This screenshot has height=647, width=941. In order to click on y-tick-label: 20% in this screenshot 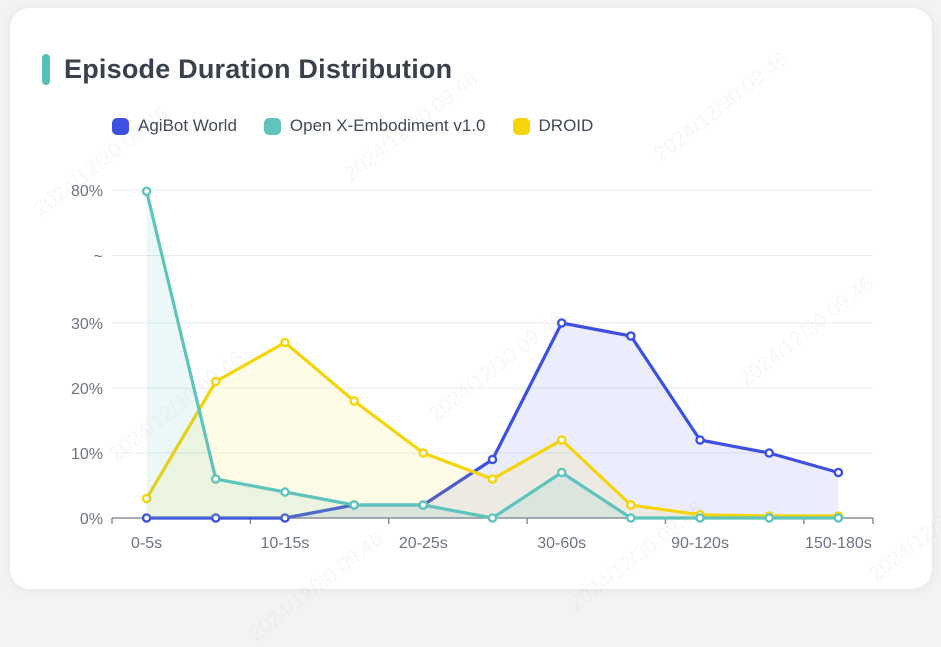, I will do `click(87, 389)`.